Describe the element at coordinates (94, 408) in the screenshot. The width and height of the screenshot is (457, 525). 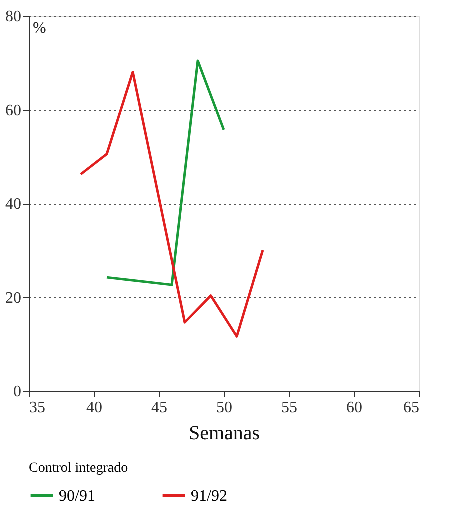
I see `x-tick-label: 40` at that location.